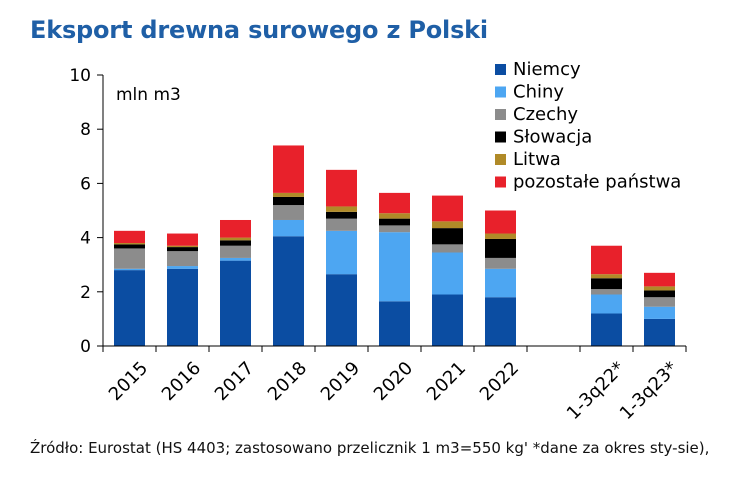 The width and height of the screenshot is (750, 477). What do you see at coordinates (649, 391) in the screenshot?
I see `x-tick-label: 1-3q23*` at bounding box center [649, 391].